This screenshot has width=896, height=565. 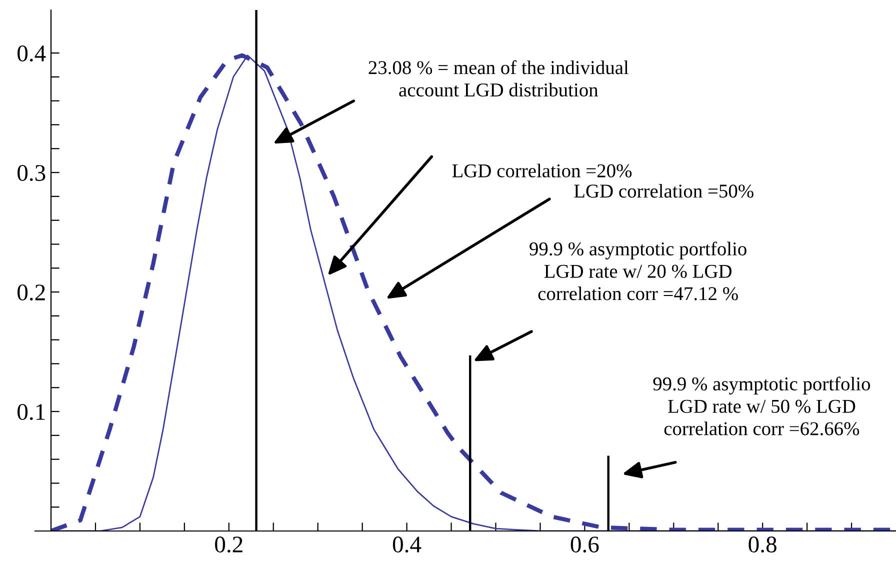 I want to click on y-tick-label: 0.3, so click(x=32, y=173).